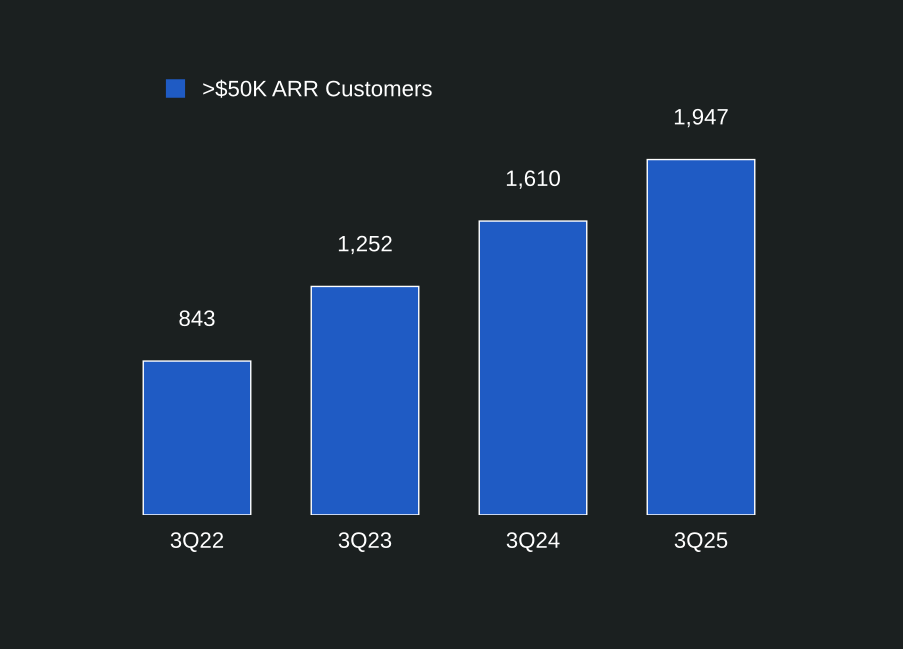 This screenshot has height=649, width=903. I want to click on data-label: 1,947, so click(701, 118).